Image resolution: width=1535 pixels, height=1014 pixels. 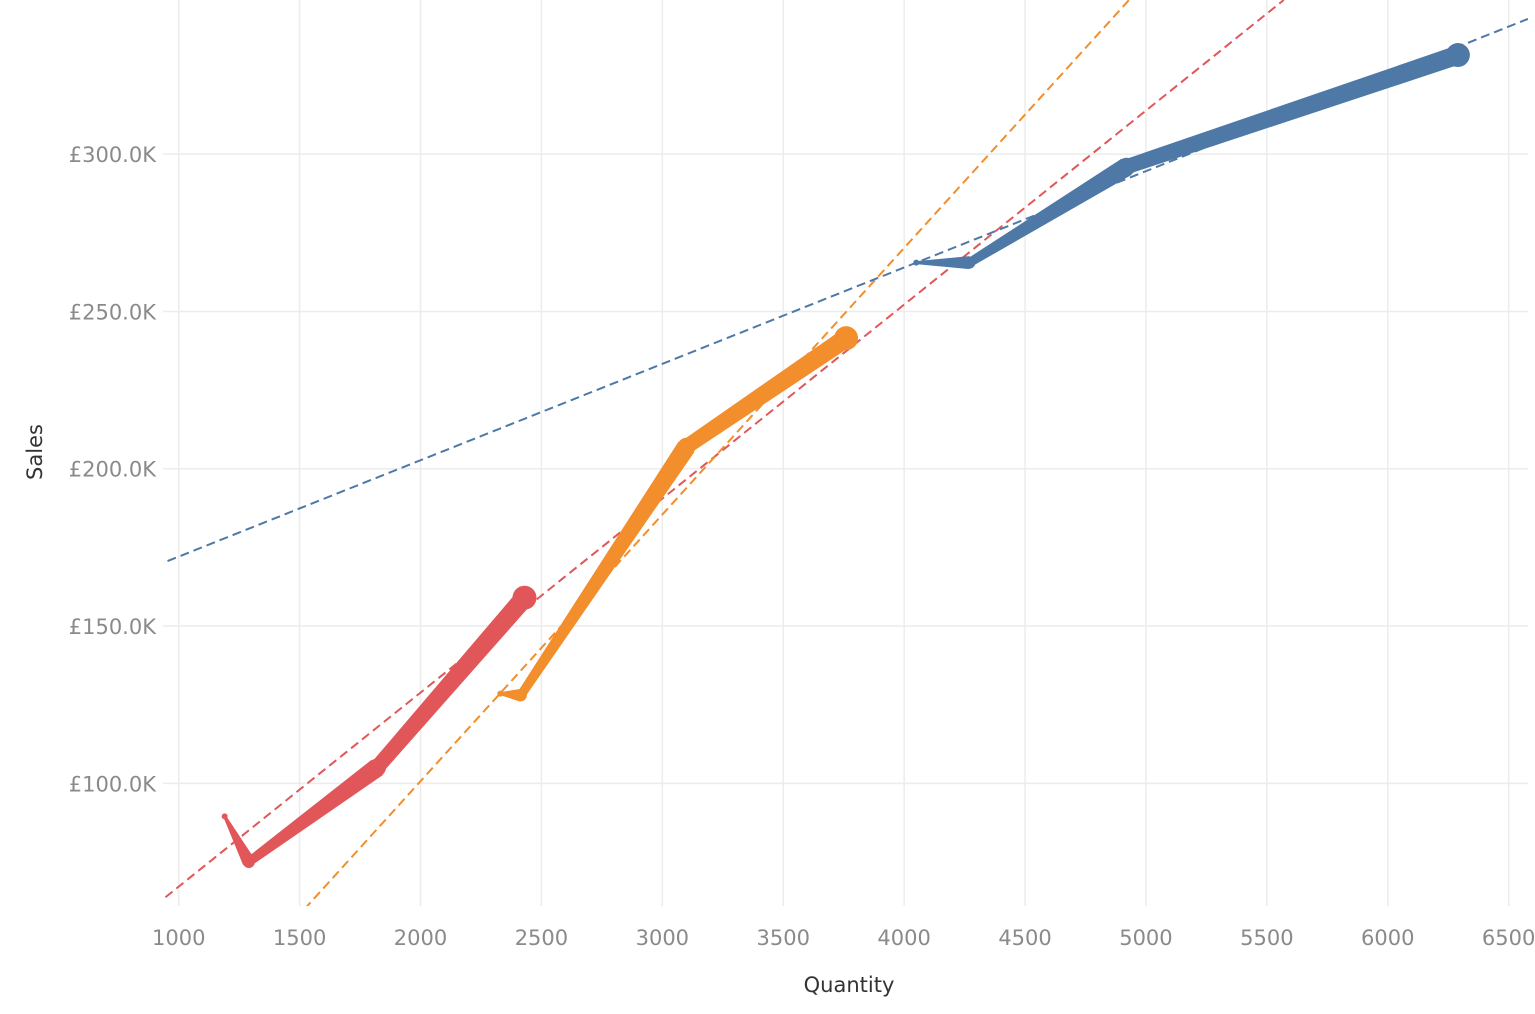 What do you see at coordinates (420, 938) in the screenshot?
I see `x-tick-label: 2000` at bounding box center [420, 938].